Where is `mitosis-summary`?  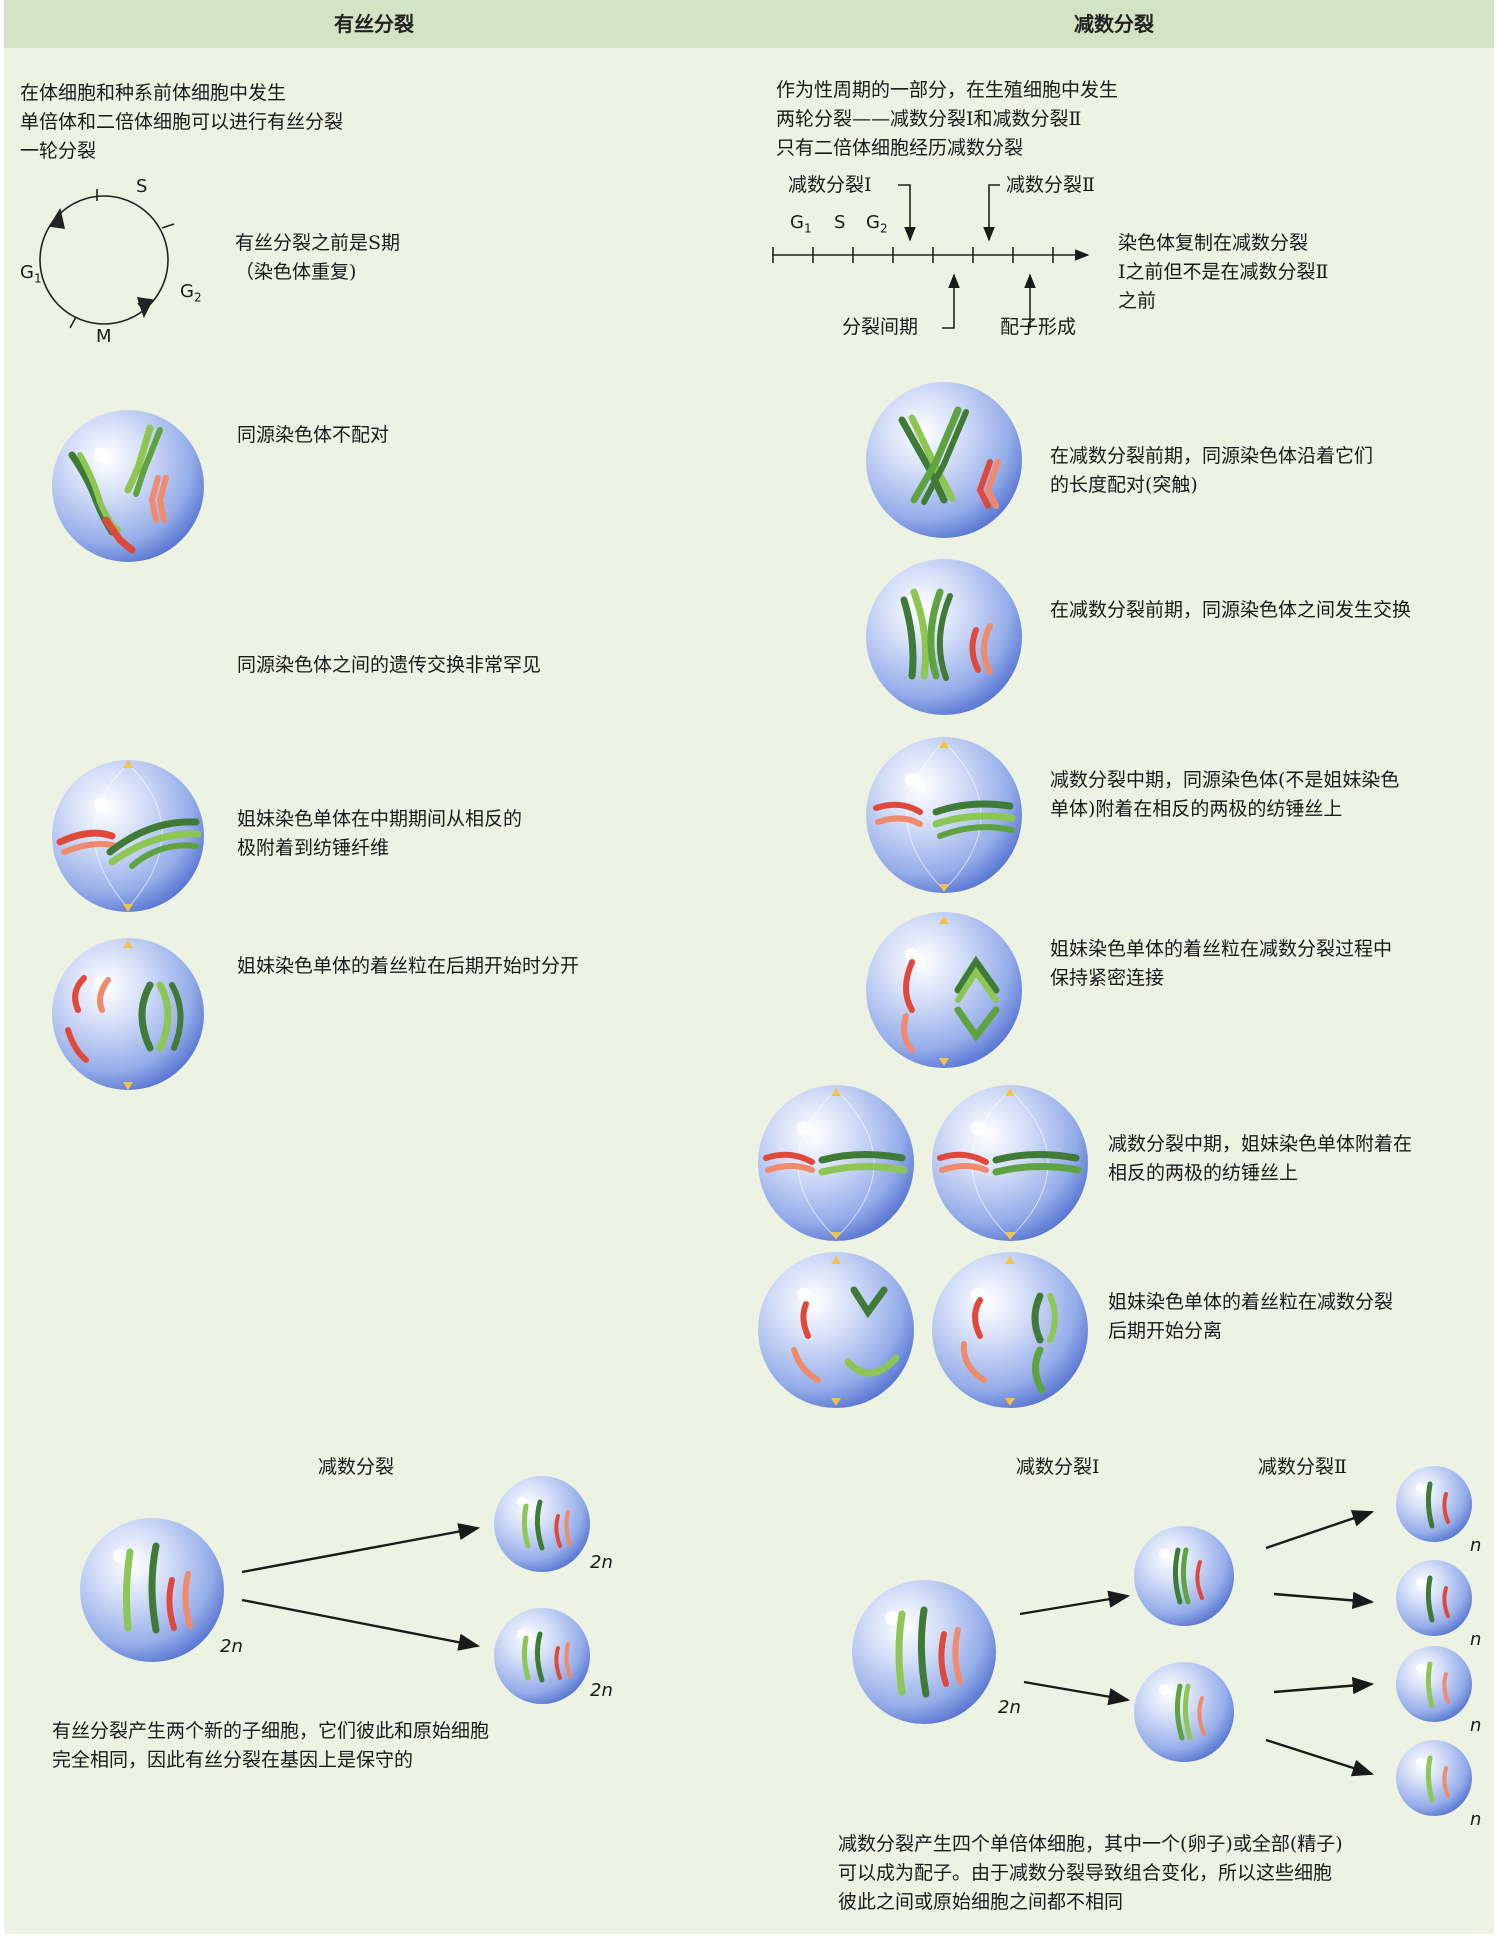
mitosis-summary is located at coordinates (335, 1590).